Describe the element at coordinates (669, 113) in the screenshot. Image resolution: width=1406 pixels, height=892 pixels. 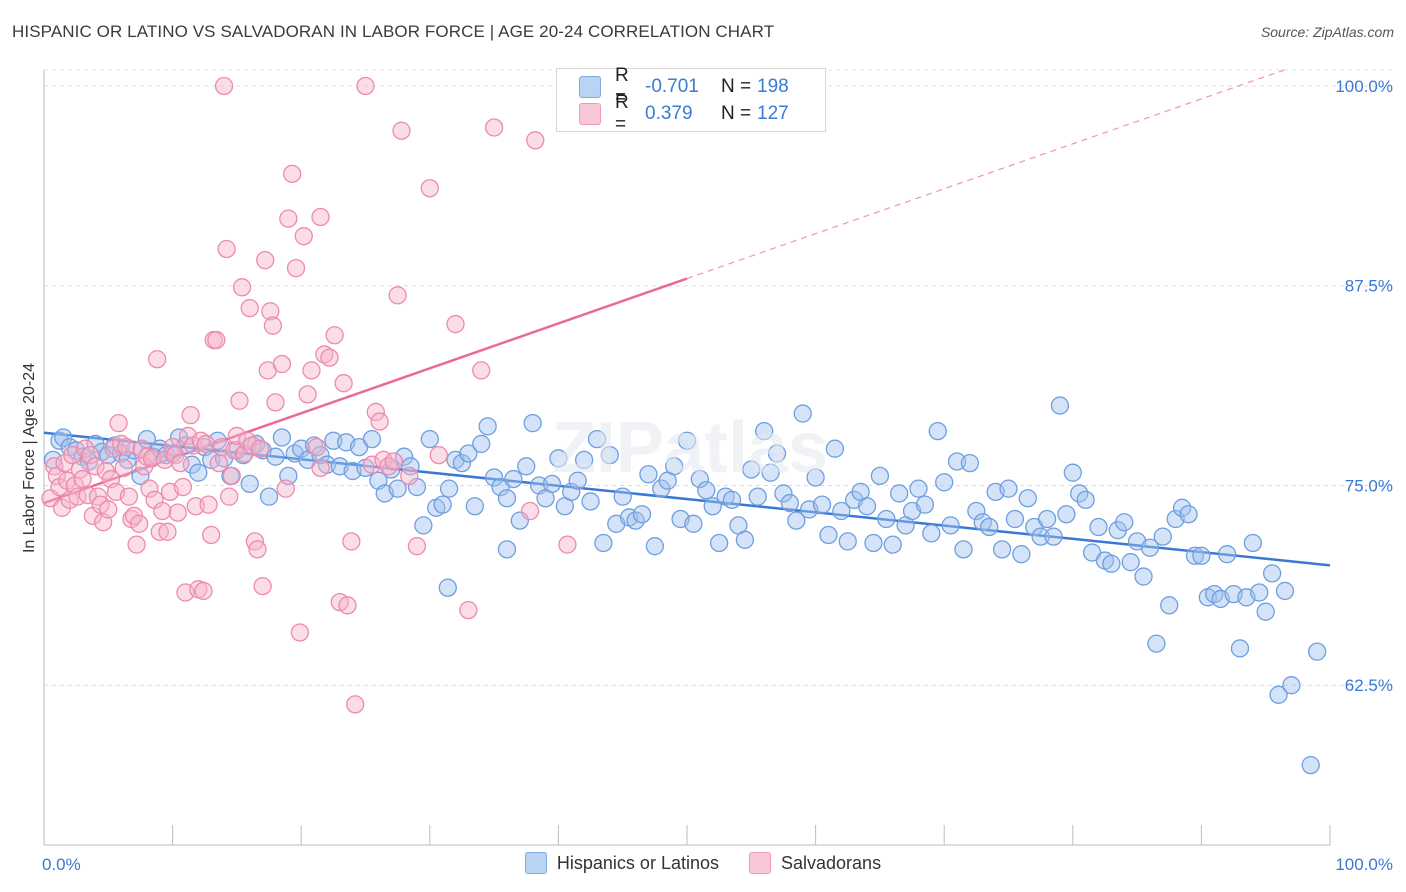
I see `r-value: 0.379` at that location.